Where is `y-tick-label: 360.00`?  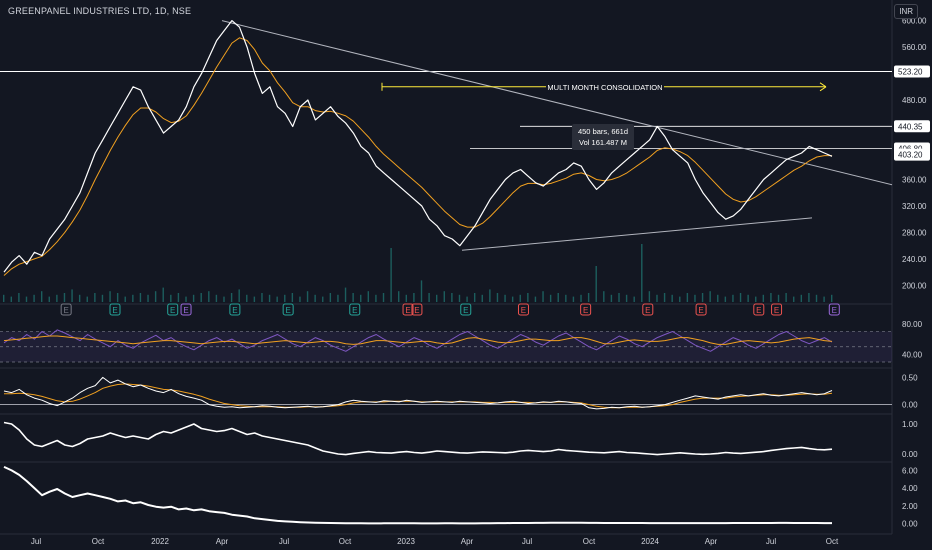
y-tick-label: 360.00 is located at coordinates (914, 179).